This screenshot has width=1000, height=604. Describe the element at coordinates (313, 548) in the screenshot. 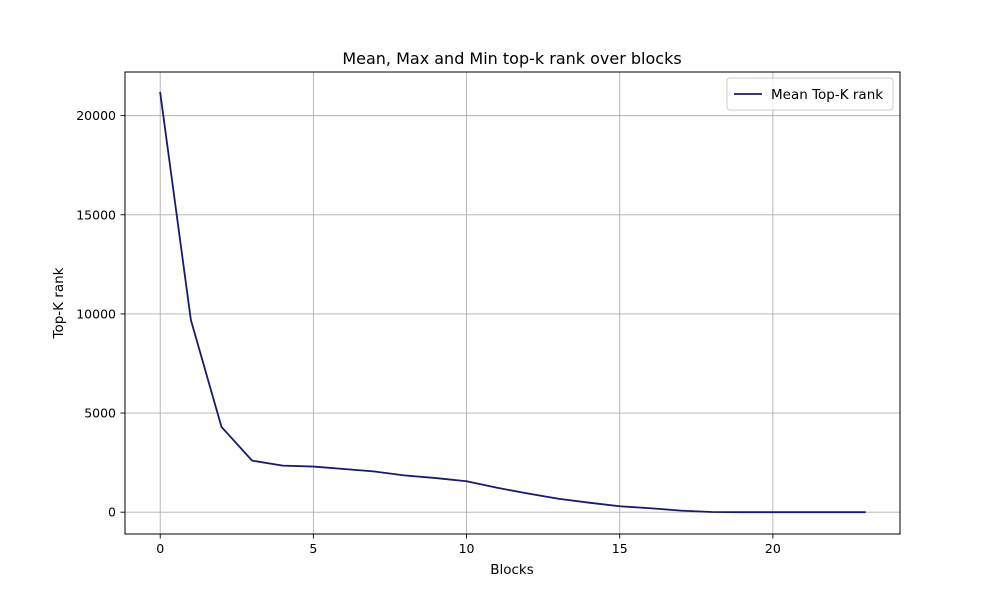

I see `x-tick-label: 5` at that location.